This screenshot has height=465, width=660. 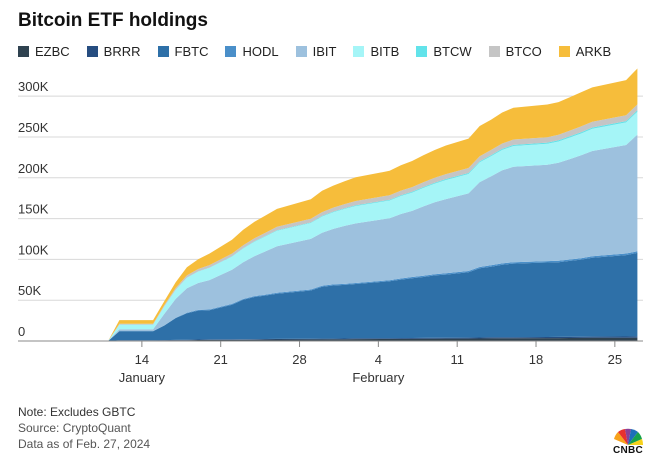 I want to click on legend-label: FBTC, so click(x=191, y=51).